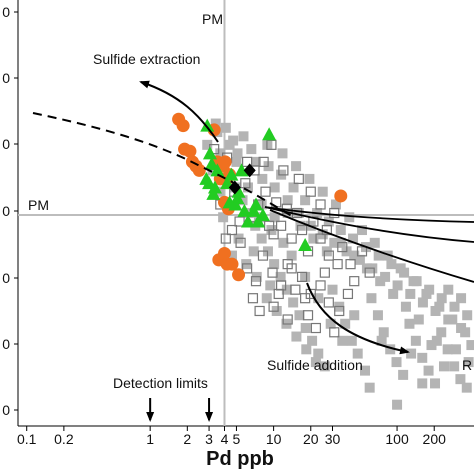  I want to click on x-tick-label: 20, so click(311, 439).